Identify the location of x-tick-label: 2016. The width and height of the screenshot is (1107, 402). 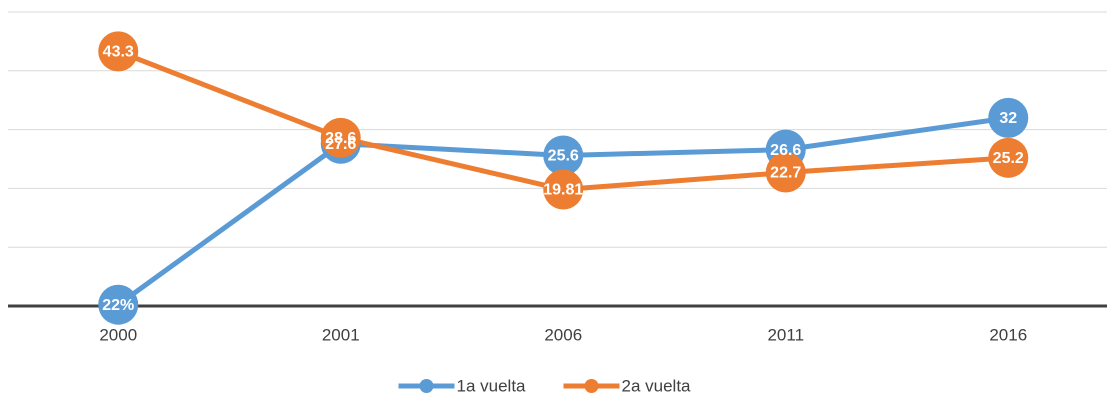
(1008, 334).